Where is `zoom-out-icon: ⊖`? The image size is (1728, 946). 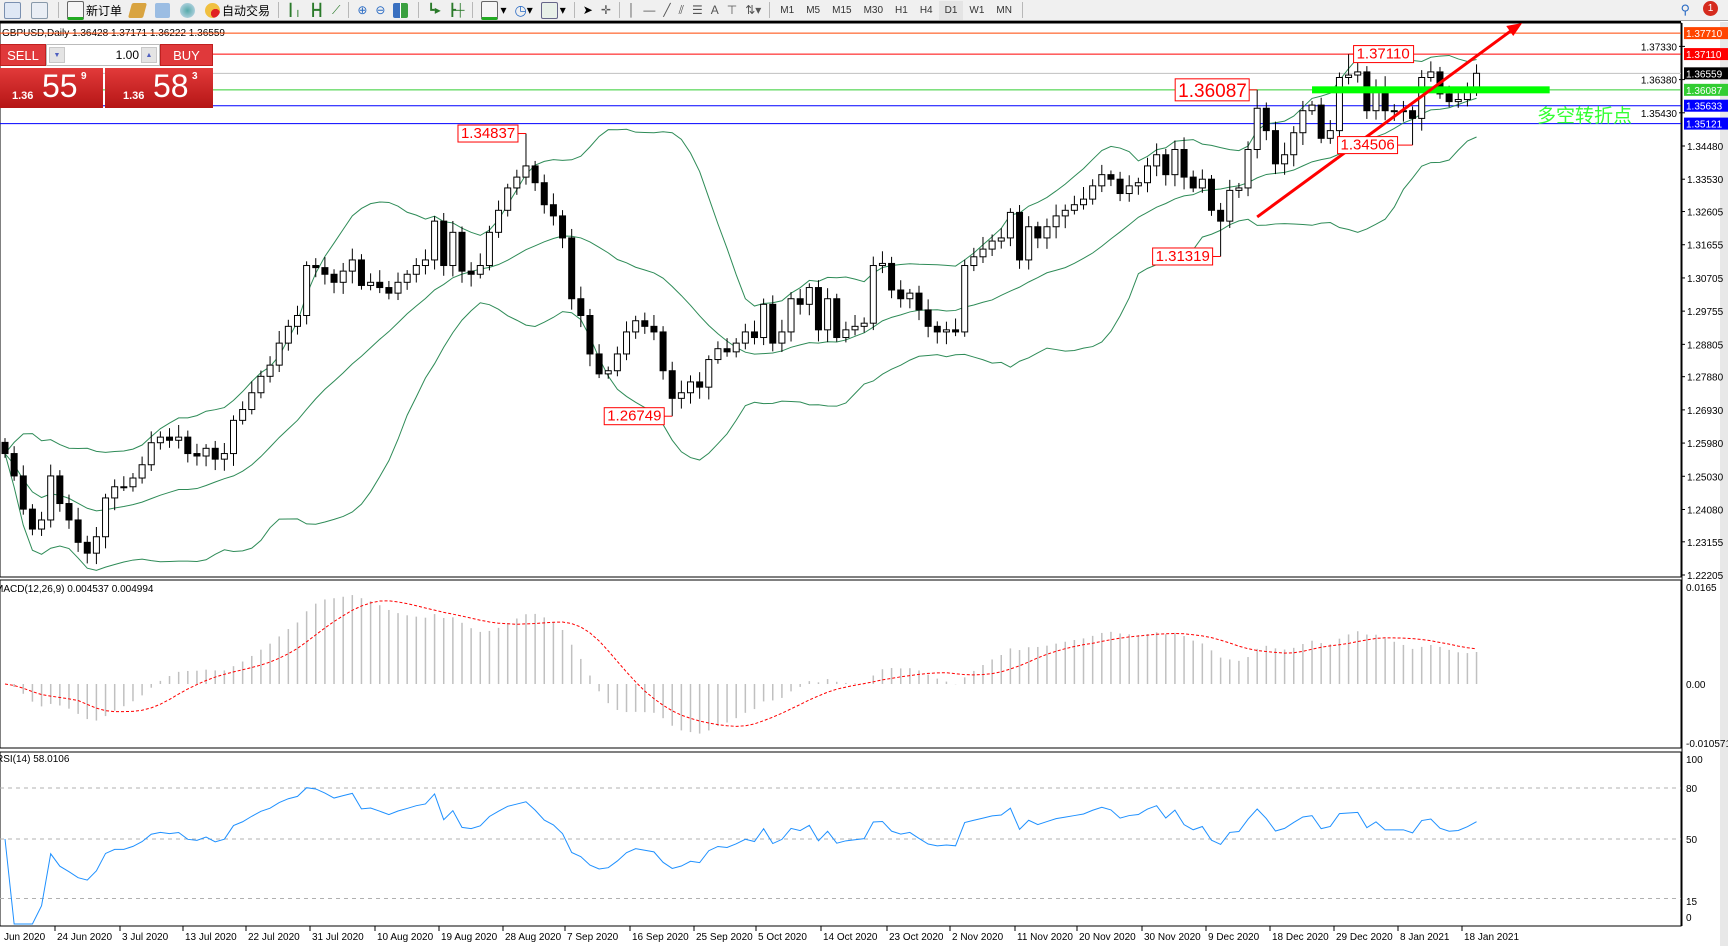 zoom-out-icon: ⊖ is located at coordinates (380, 10).